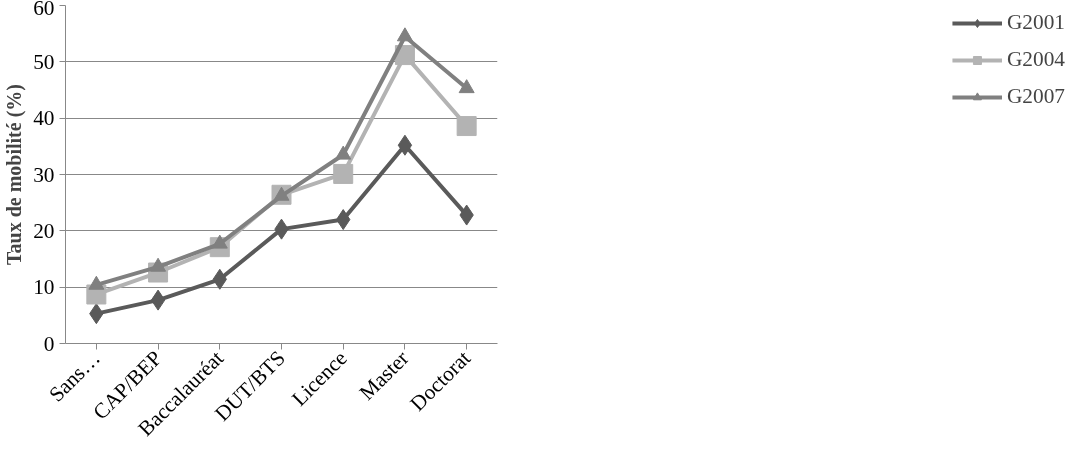 This screenshot has height=457, width=1075. I want to click on legend-label: G2007, so click(1035, 96).